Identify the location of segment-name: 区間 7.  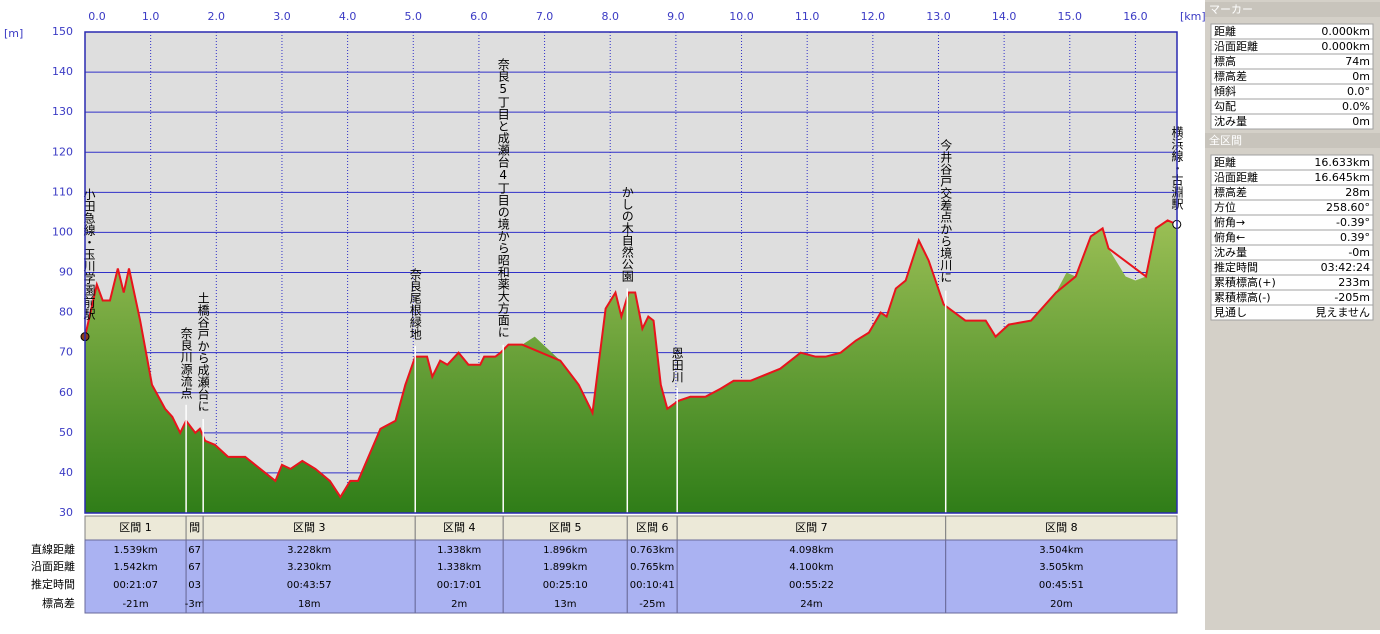
(811, 527).